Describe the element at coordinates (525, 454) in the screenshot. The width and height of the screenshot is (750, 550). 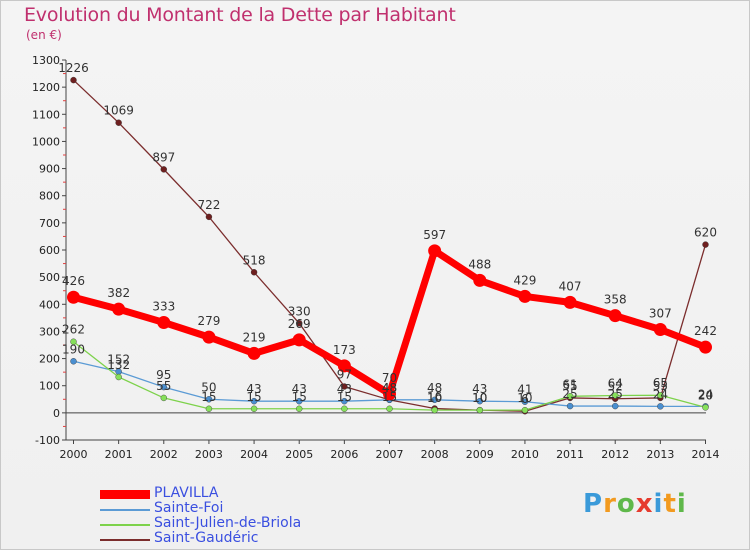
I see `x-tick-label: 2010` at that location.